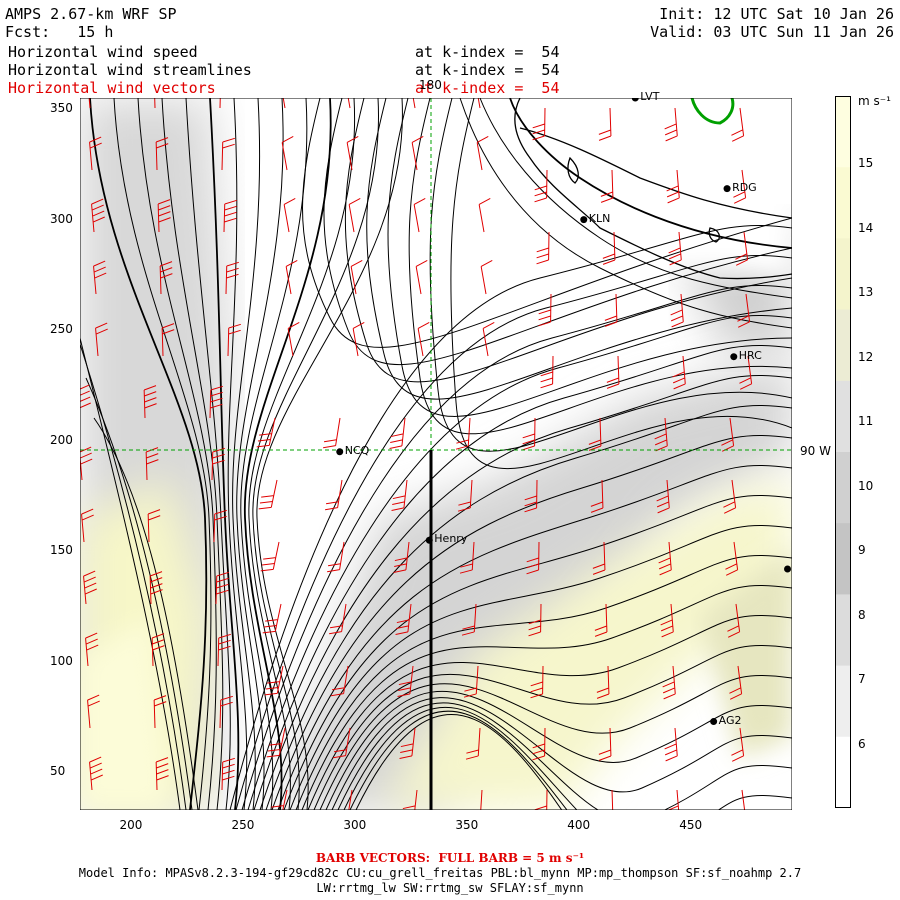  Describe the element at coordinates (487, 70) in the screenshot. I see `field-level-streamlines: at k-index = 54` at that location.